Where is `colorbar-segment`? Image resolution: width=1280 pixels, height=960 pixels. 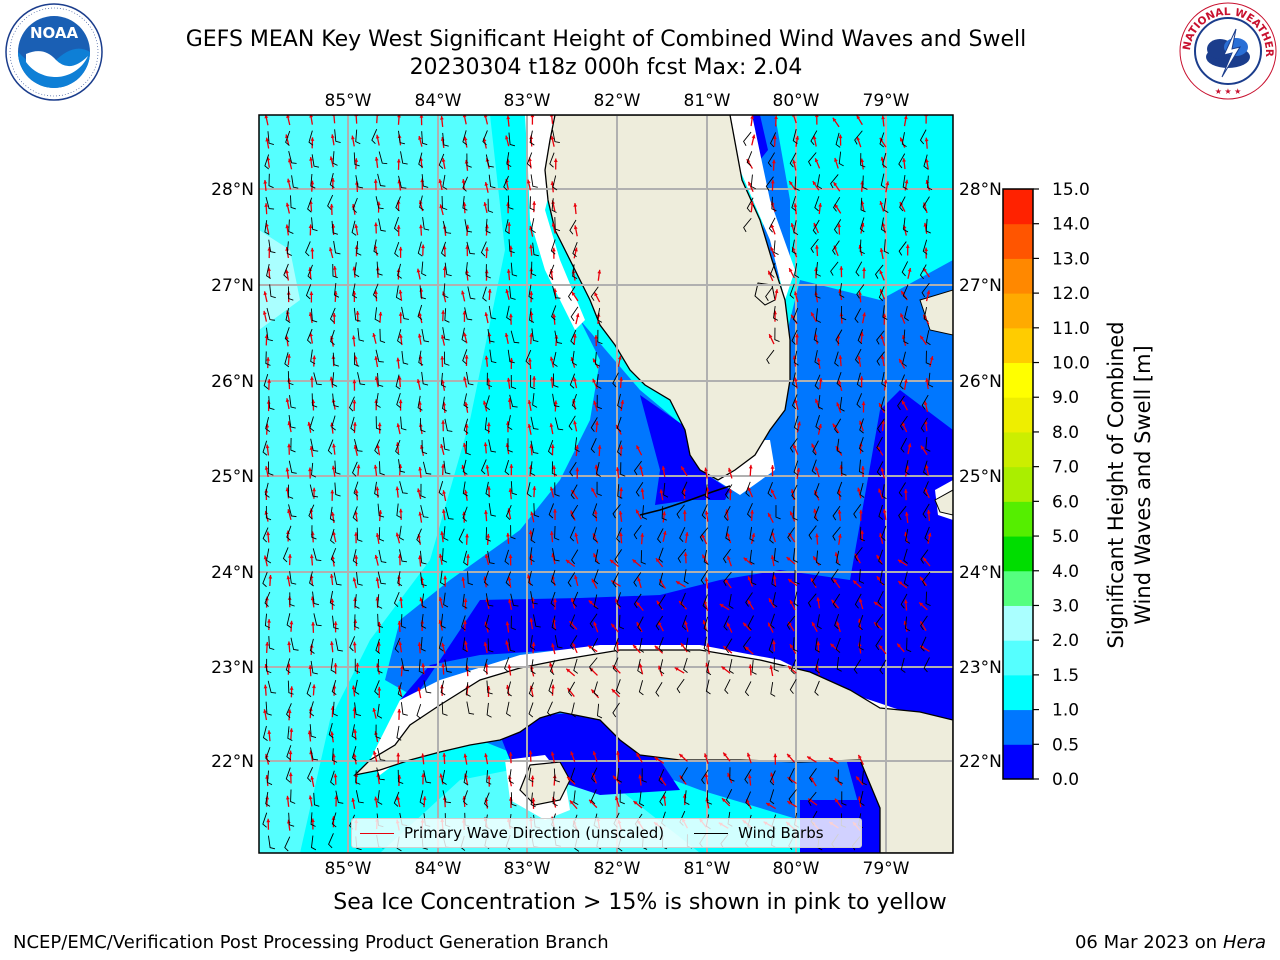
colorbar-segment is located at coordinates (1018, 345).